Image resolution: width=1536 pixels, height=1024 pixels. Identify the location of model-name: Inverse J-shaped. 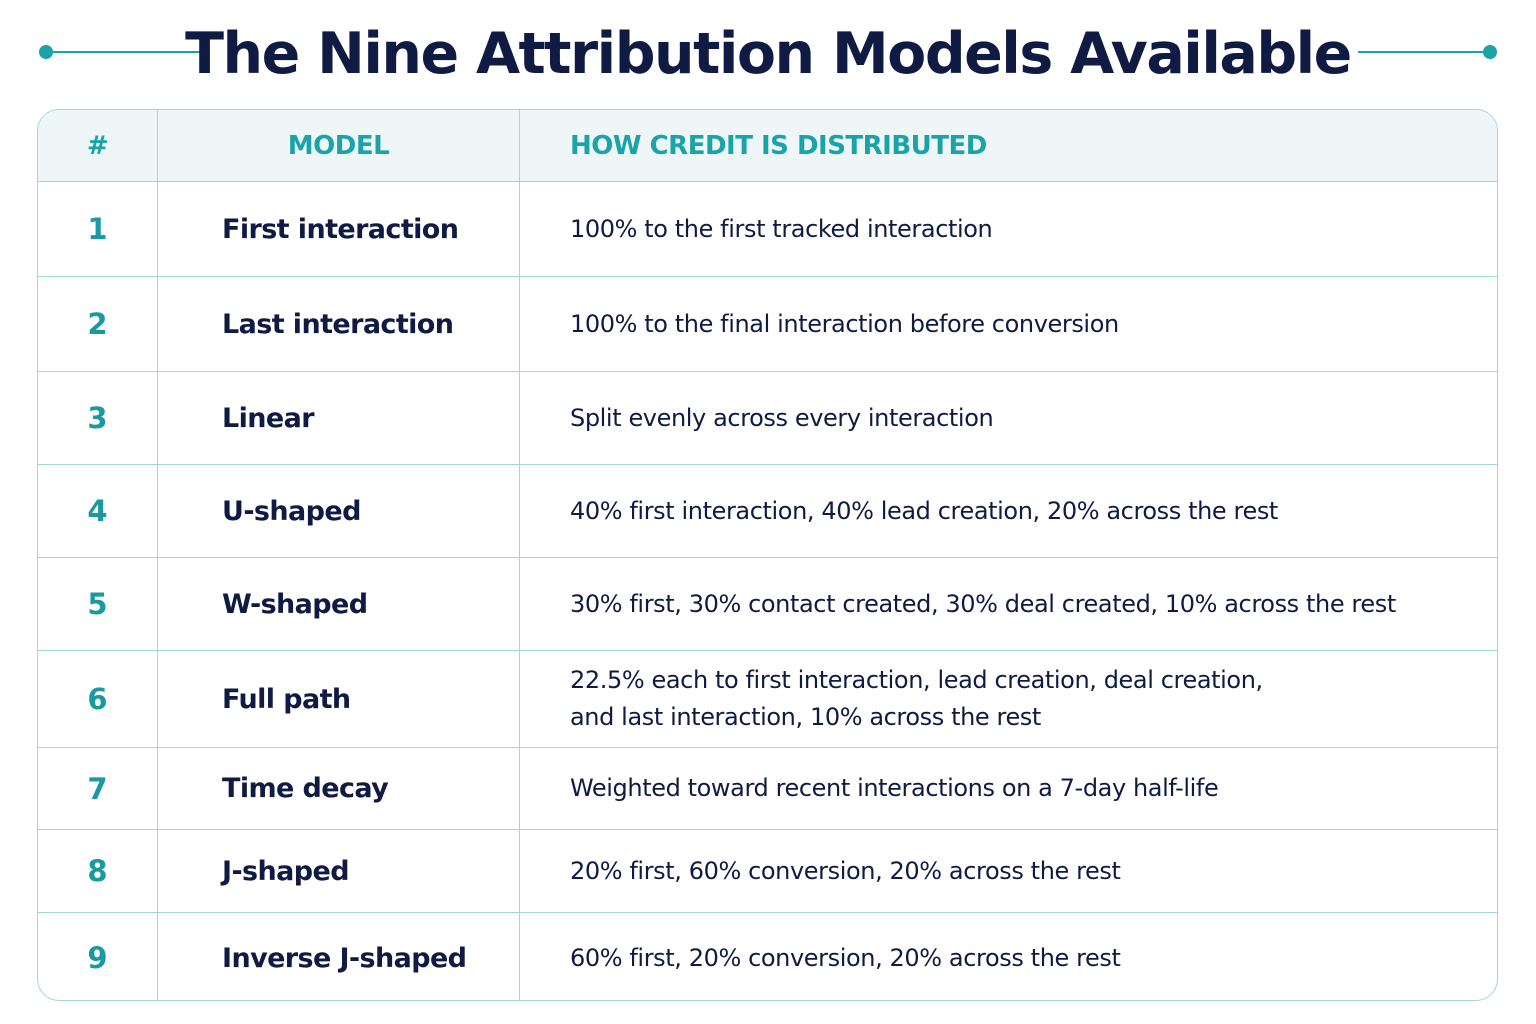
(344, 958).